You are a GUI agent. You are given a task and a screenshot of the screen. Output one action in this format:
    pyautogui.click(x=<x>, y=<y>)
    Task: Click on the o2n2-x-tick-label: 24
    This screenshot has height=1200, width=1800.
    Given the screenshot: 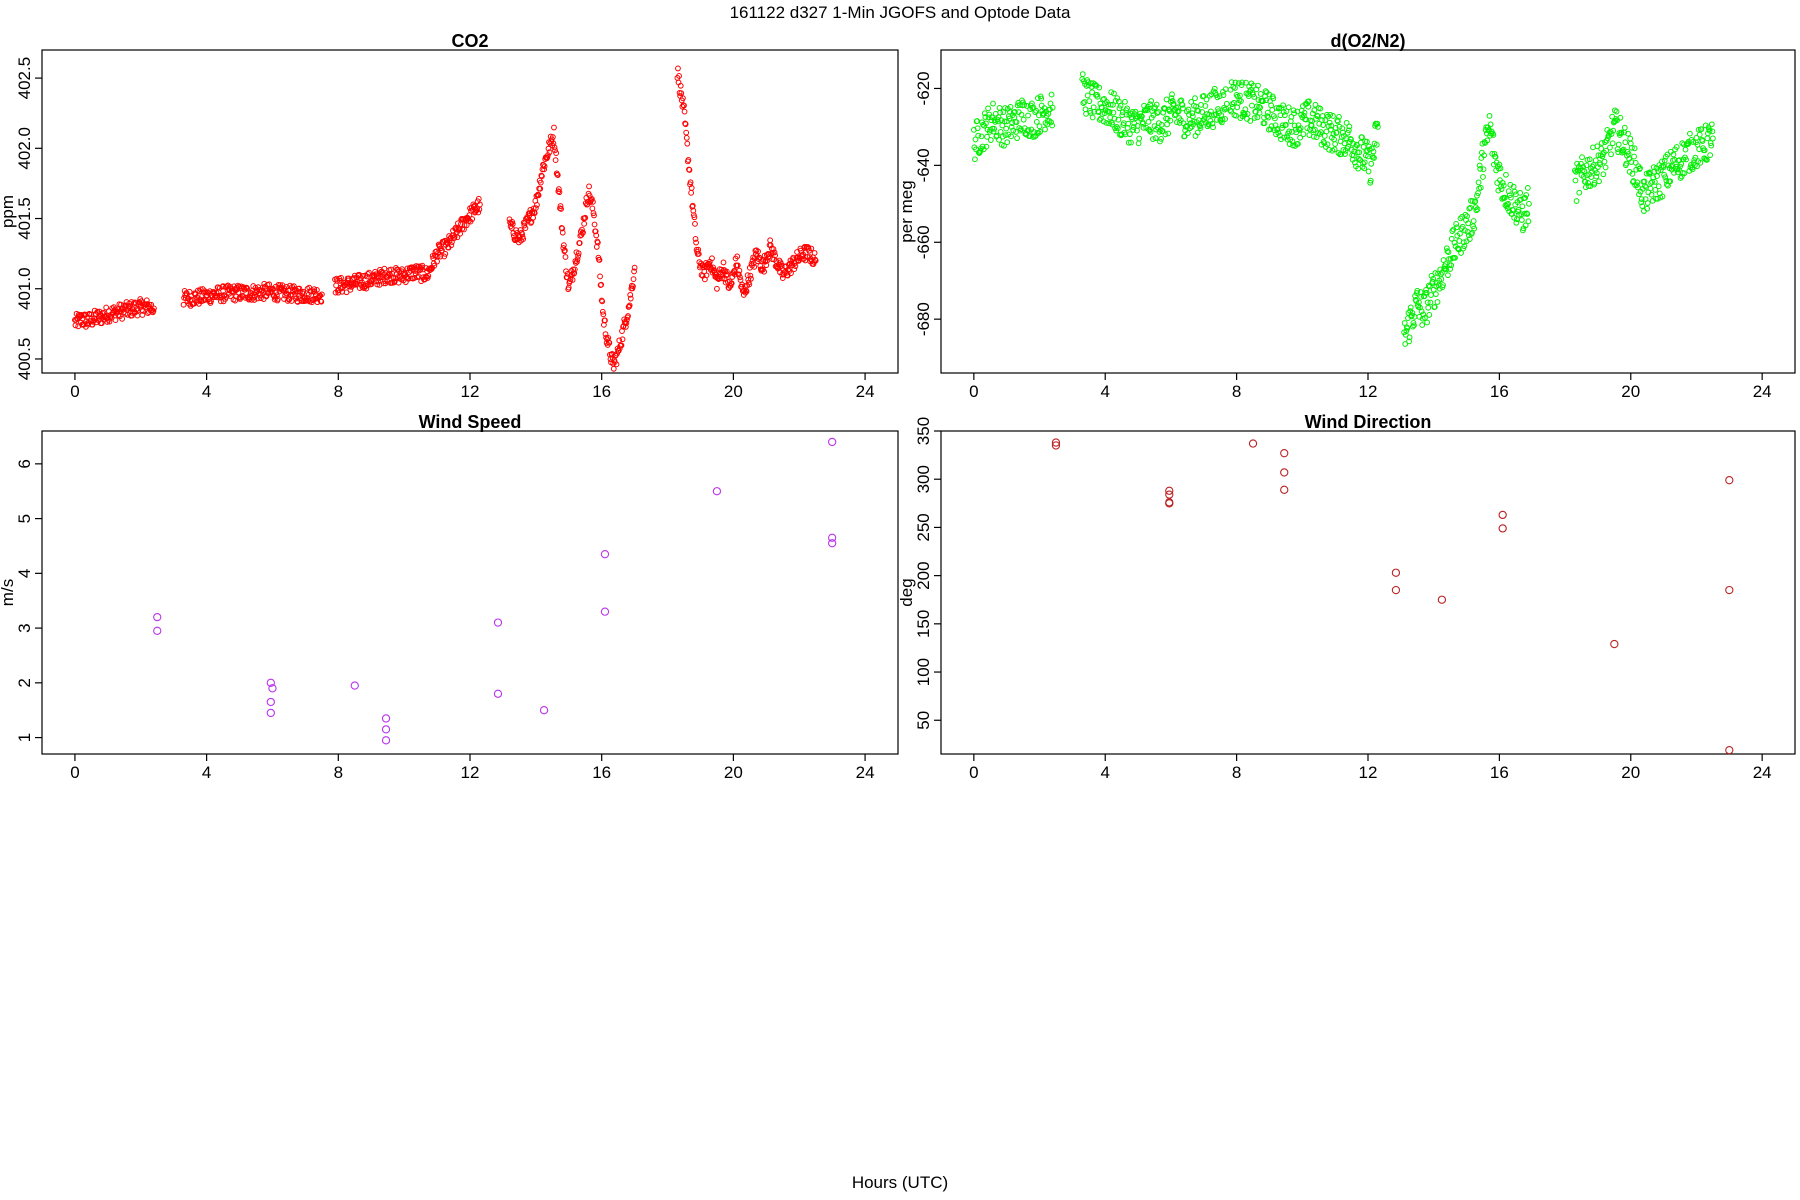 What is the action you would take?
    pyautogui.click(x=1762, y=391)
    